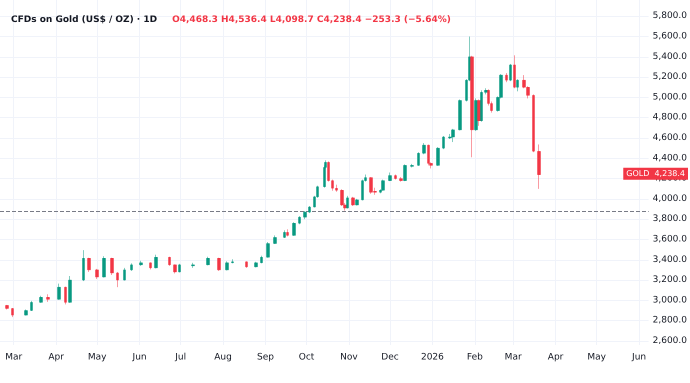 This screenshot has width=690, height=383. Describe the element at coordinates (670, 158) in the screenshot. I see `y-tick-label: 4,400.0` at that location.